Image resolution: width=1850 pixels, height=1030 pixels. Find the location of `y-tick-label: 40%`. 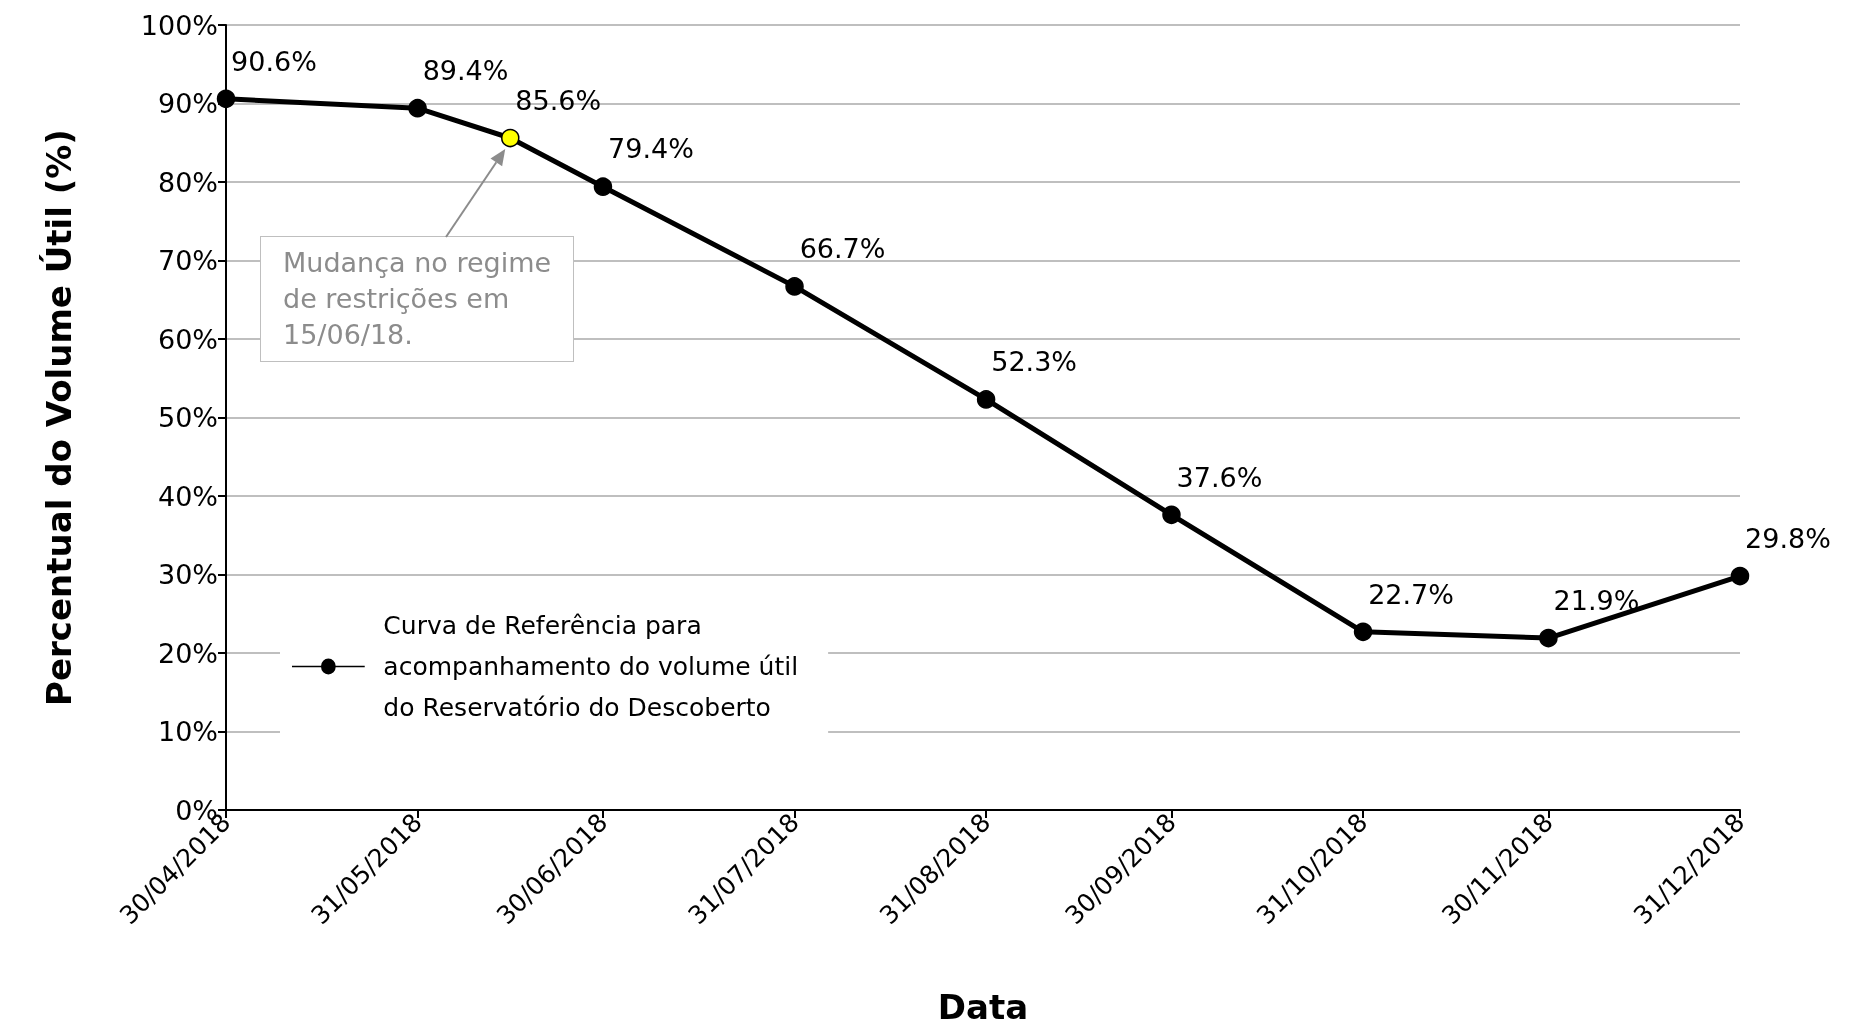

y-tick-label: 40% is located at coordinates (187, 496).